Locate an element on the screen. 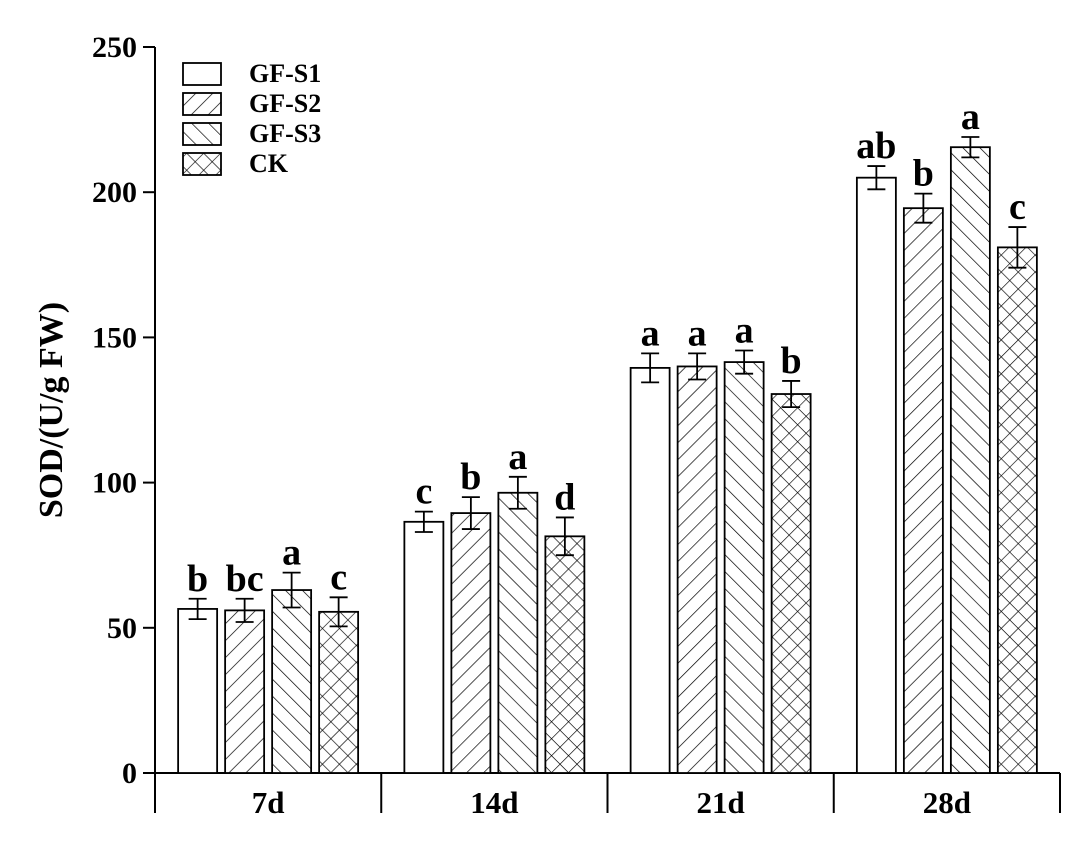  legend-label: GF-S2 is located at coordinates (285, 103).